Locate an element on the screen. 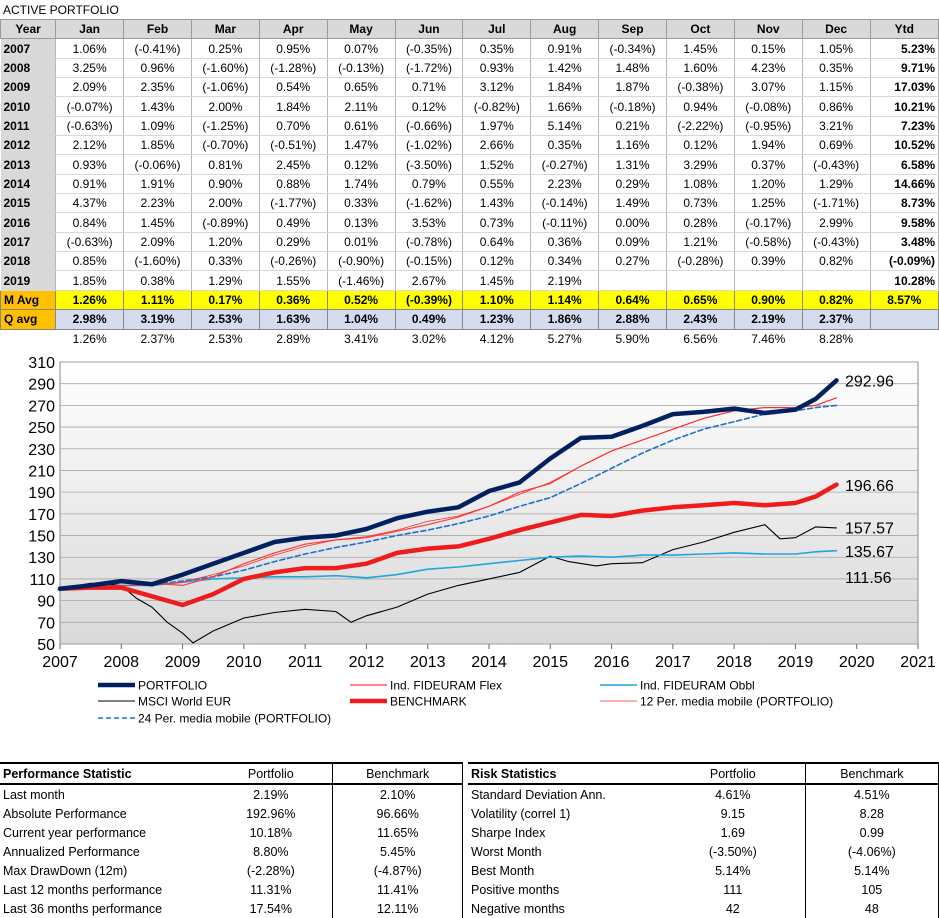 The image size is (939, 918). month-cell: (-0.11%) is located at coordinates (565, 222).